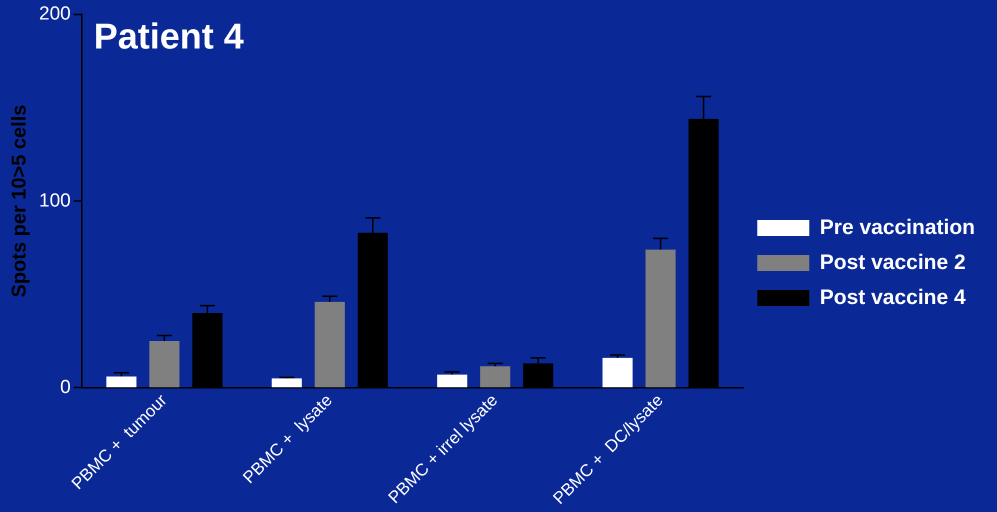  What do you see at coordinates (893, 297) in the screenshot?
I see `legend-label: Post vaccine 4` at bounding box center [893, 297].